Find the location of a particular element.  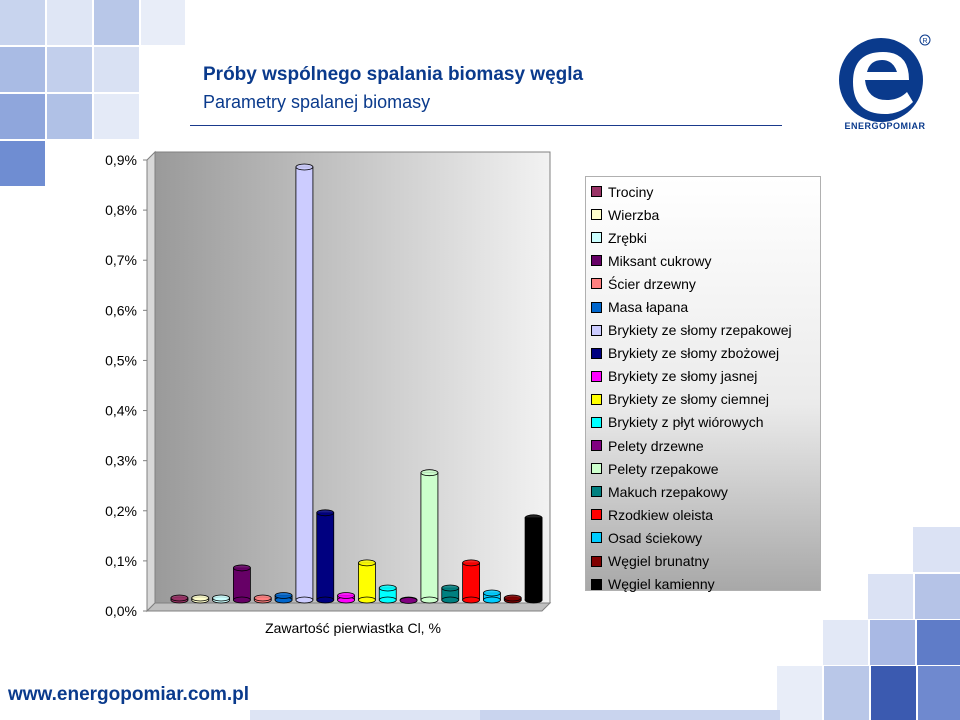

y-tick-label: 0,5% is located at coordinates (121, 360).